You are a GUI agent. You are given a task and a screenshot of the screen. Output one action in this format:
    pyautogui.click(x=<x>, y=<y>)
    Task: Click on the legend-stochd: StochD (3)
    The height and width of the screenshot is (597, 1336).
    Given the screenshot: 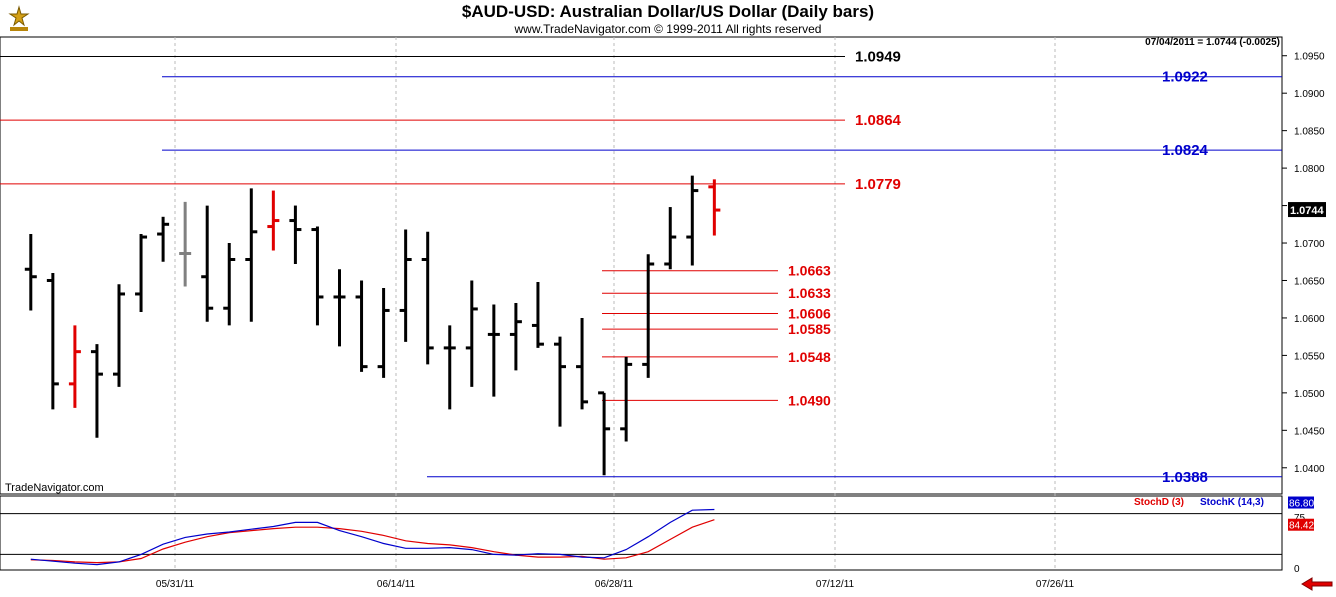 What is the action you would take?
    pyautogui.click(x=1159, y=502)
    